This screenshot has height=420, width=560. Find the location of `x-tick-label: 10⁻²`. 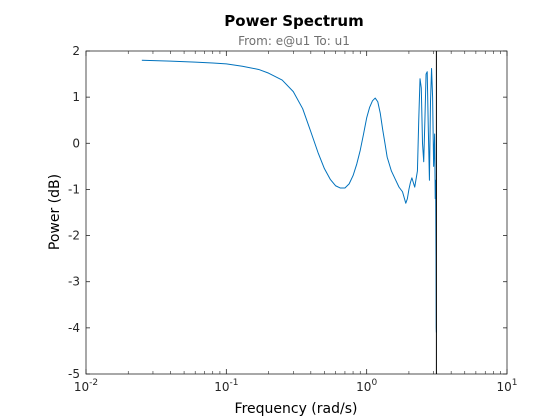

x-tick-label: 10⁻² is located at coordinates (86, 386).